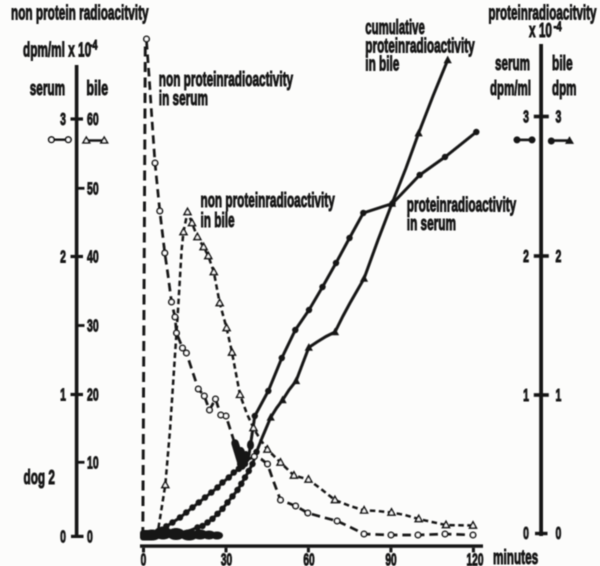 Image resolution: width=600 pixels, height=566 pixels. Describe the element at coordinates (57, 50) in the screenshot. I see `svg-text: dpm/ml x 10` at that location.